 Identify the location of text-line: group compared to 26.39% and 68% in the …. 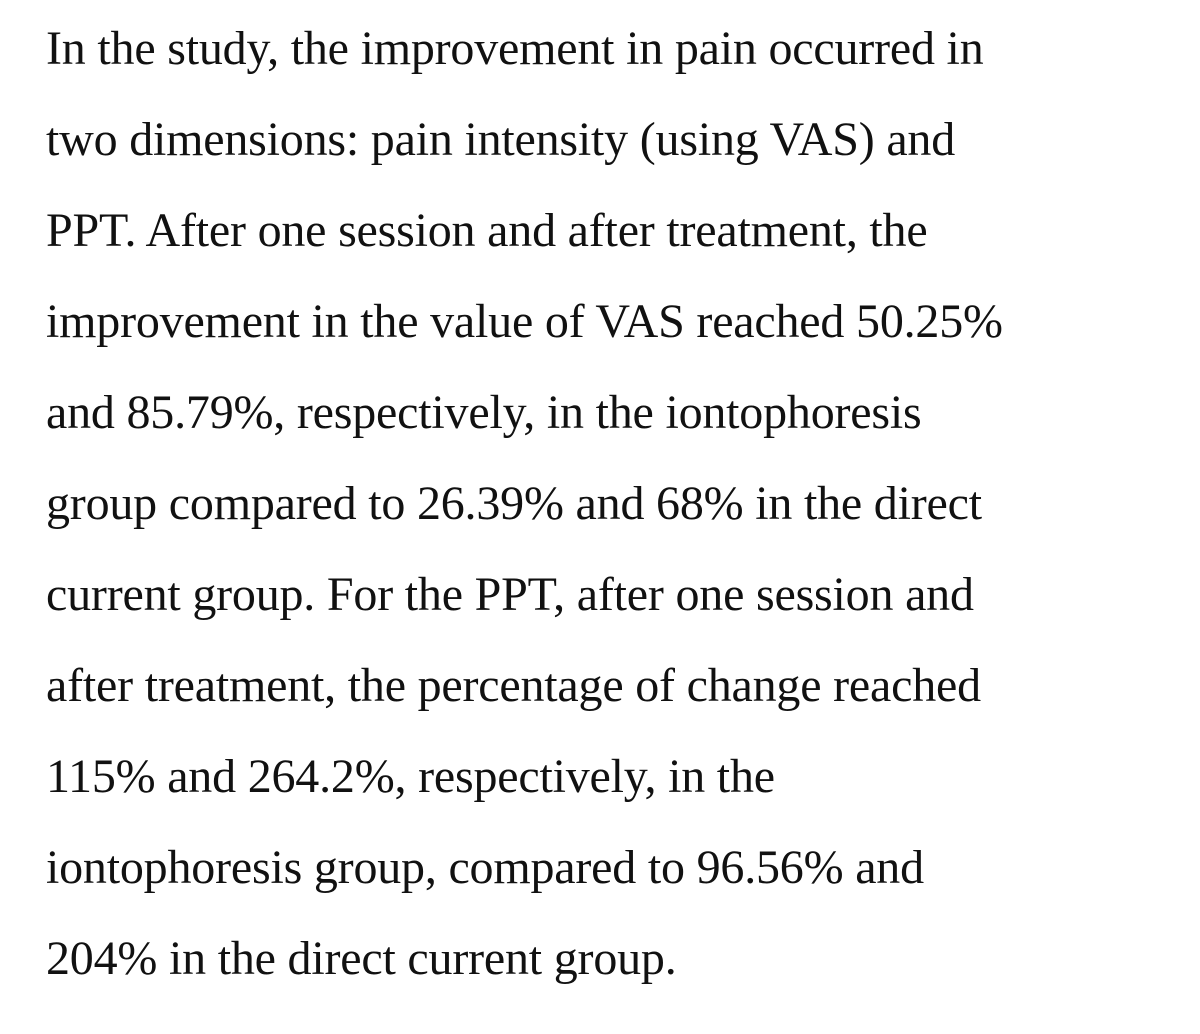
(514, 503).